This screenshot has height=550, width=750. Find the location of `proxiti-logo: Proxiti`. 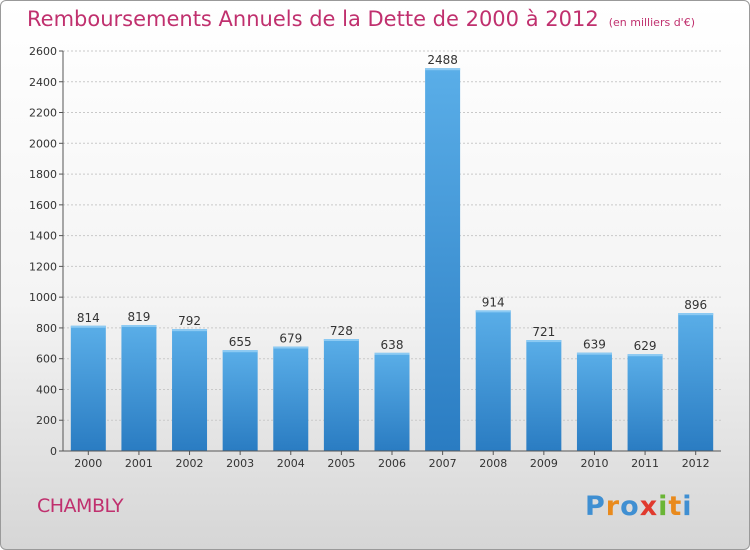

proxiti-logo: Proxiti is located at coordinates (639, 506).